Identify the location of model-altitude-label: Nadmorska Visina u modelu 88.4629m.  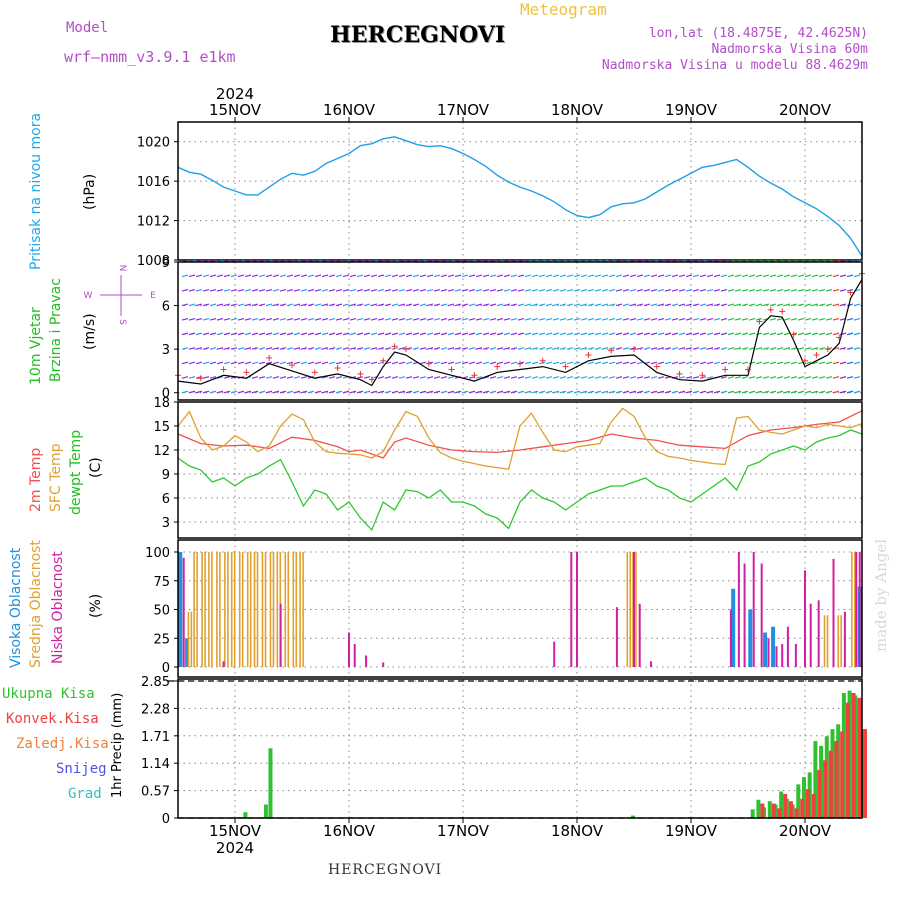
(734, 65).